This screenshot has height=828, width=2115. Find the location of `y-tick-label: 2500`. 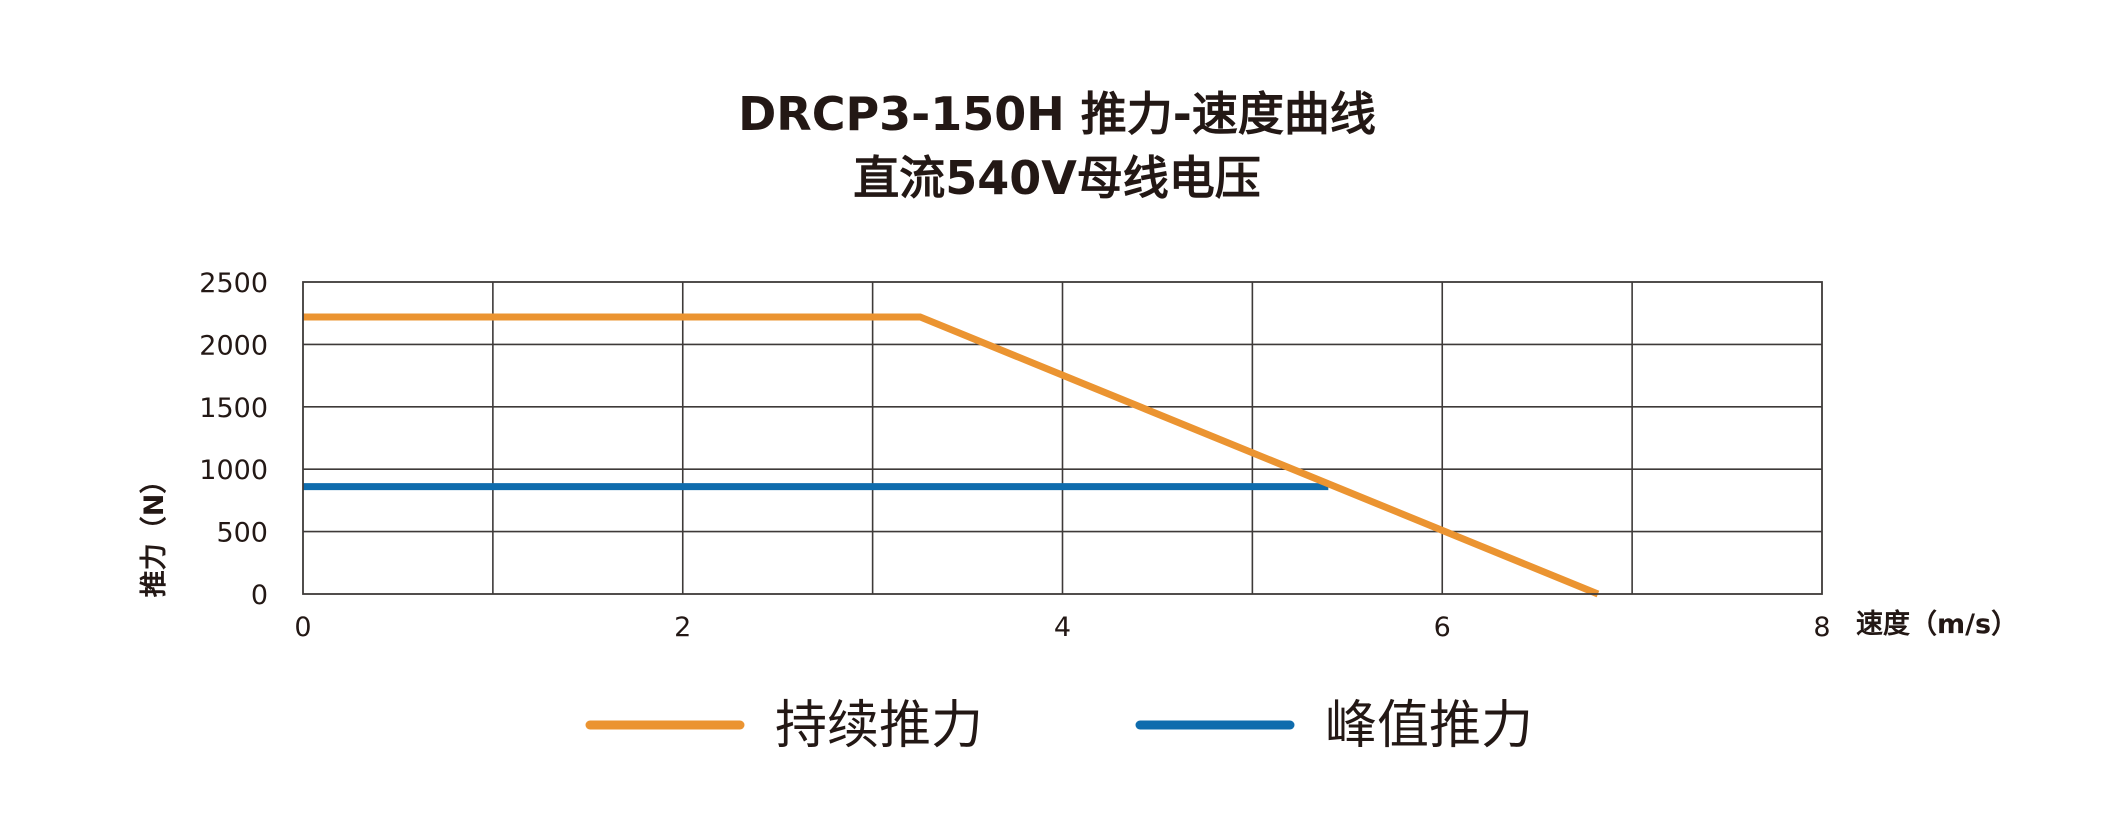

y-tick-label: 2500 is located at coordinates (233, 283).